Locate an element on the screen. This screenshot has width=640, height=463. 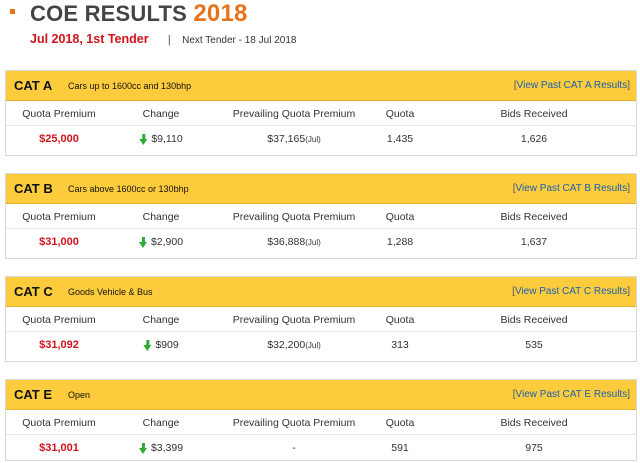
prevailing-amount: - is located at coordinates (294, 448).